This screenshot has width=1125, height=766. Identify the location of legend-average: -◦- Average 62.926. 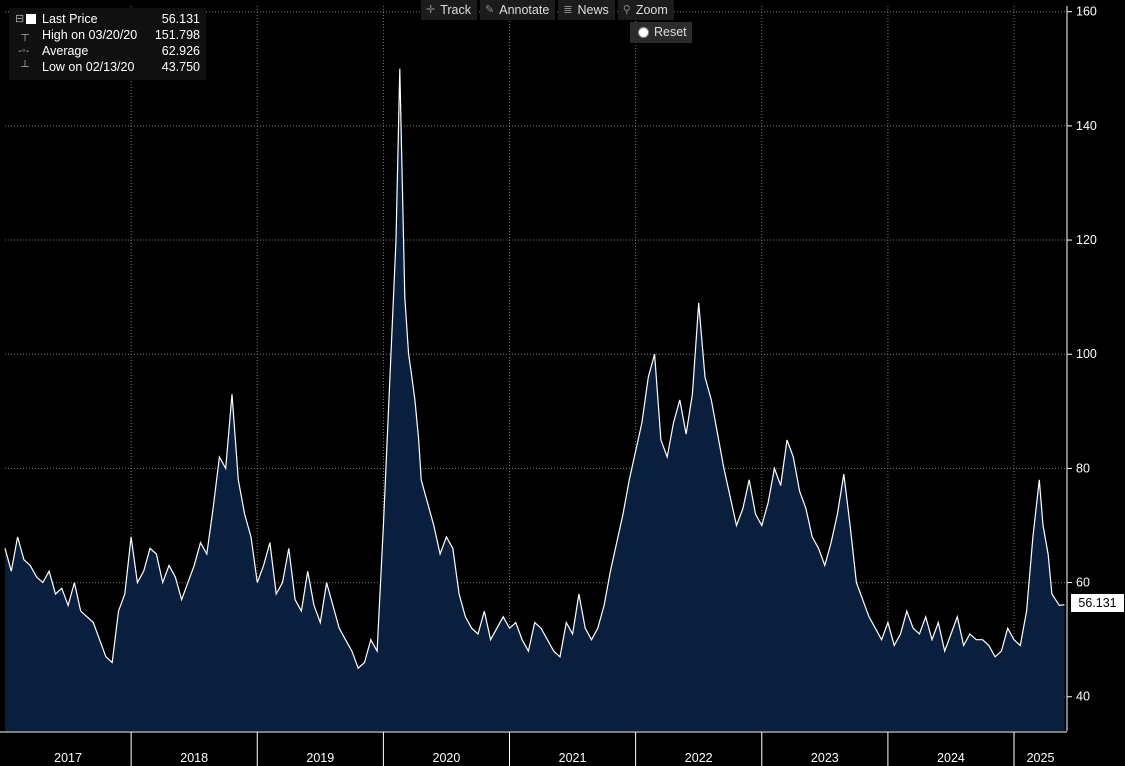
(107, 51).